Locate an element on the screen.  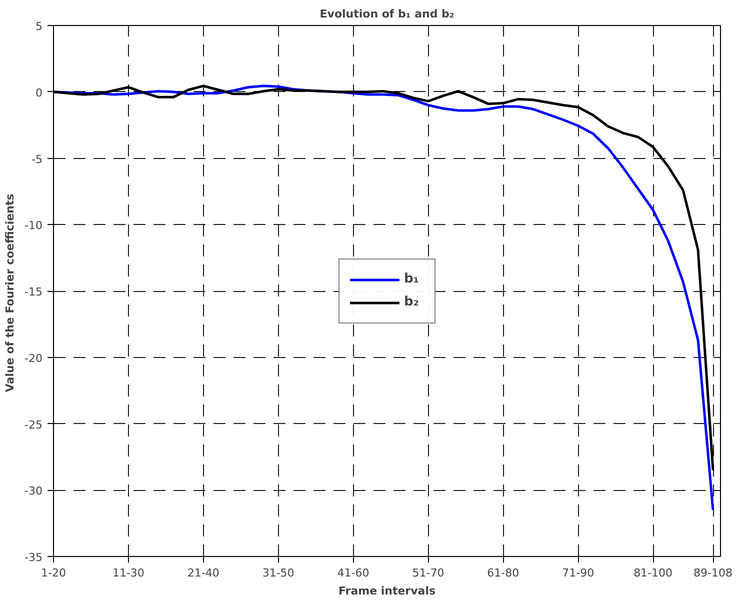
x-tick-label: 89-108 is located at coordinates (713, 573).